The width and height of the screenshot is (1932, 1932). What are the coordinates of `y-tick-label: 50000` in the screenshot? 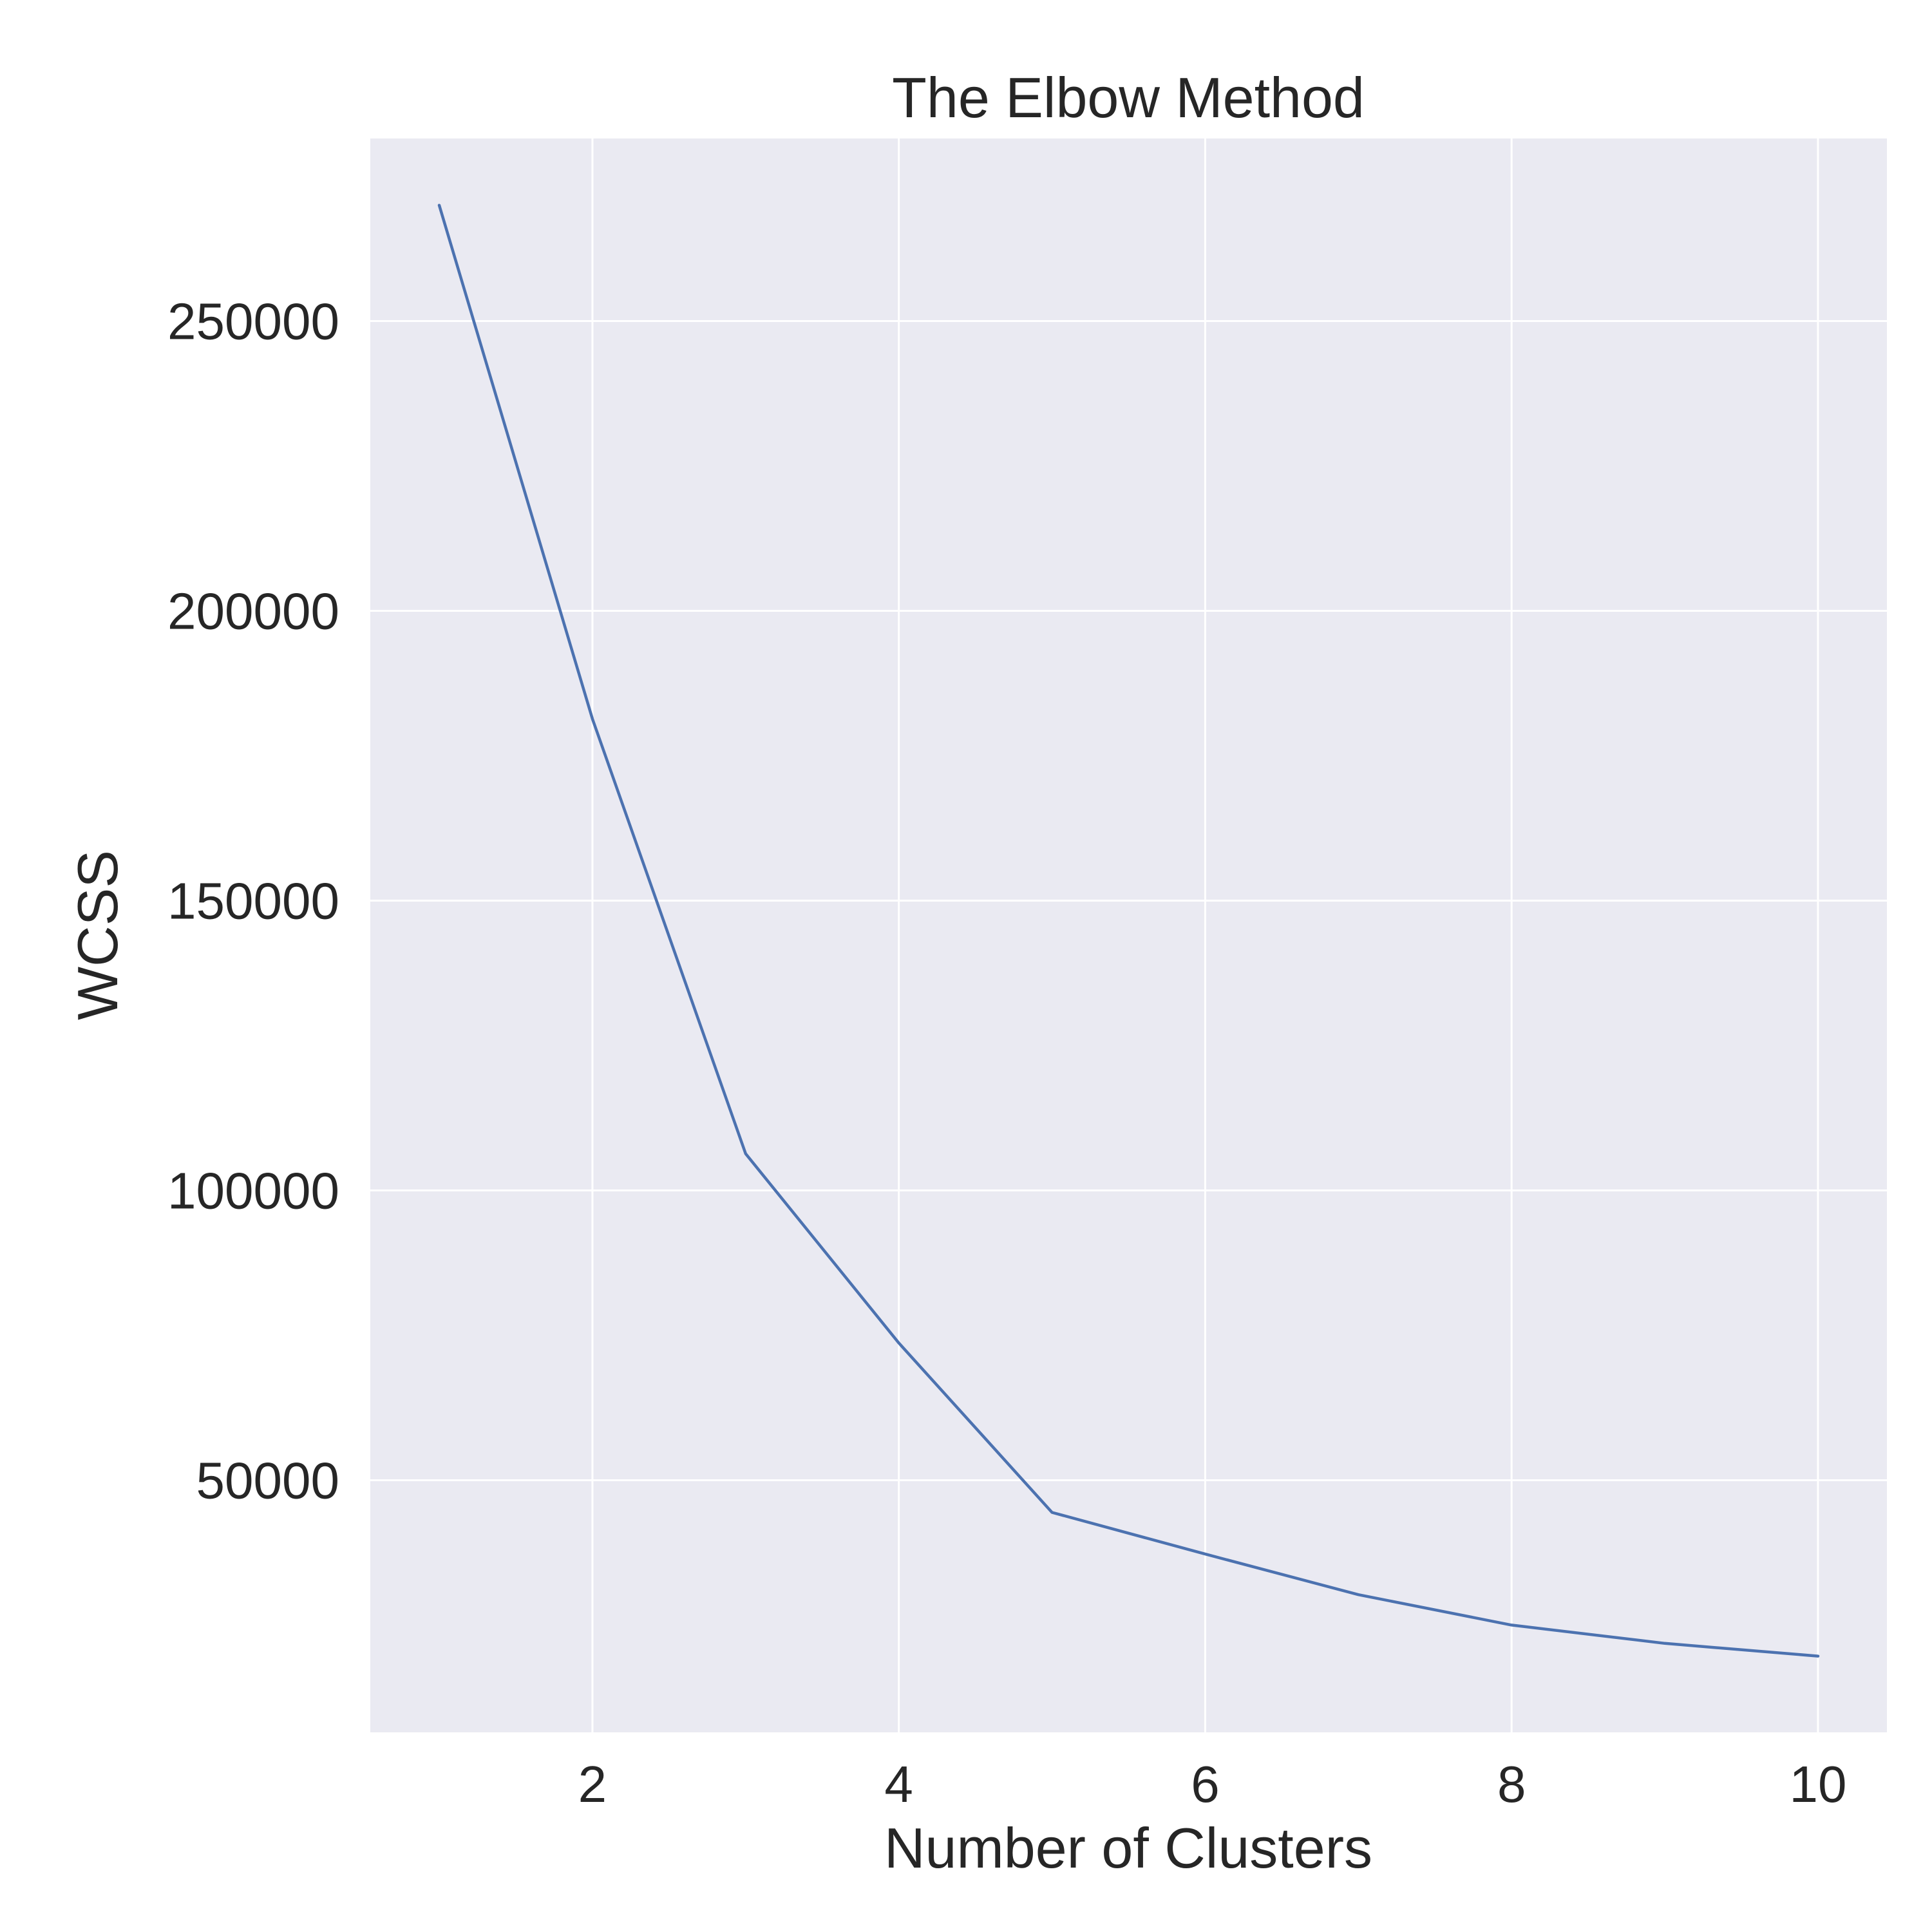 It's located at (267, 1481).